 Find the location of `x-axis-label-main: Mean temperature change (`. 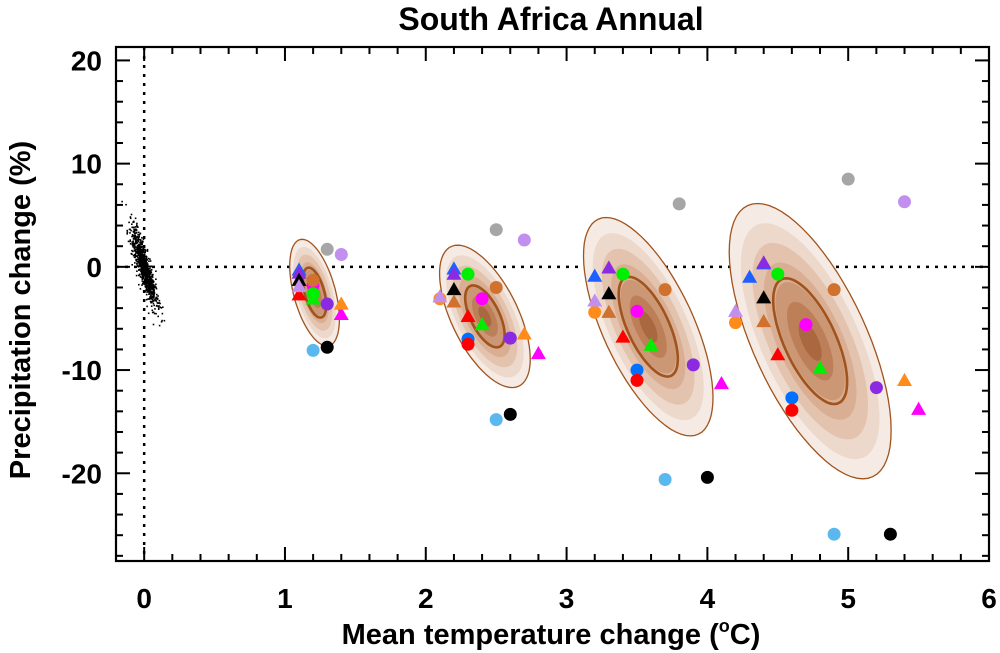

x-axis-label-main: Mean temperature change ( is located at coordinates (530, 635).